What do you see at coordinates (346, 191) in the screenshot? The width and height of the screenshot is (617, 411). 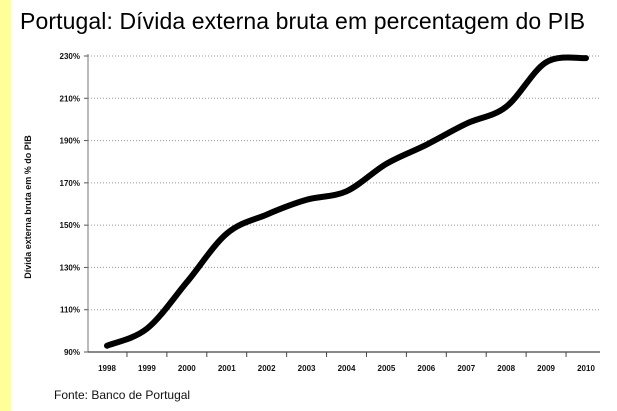 I see `data-point-2004` at bounding box center [346, 191].